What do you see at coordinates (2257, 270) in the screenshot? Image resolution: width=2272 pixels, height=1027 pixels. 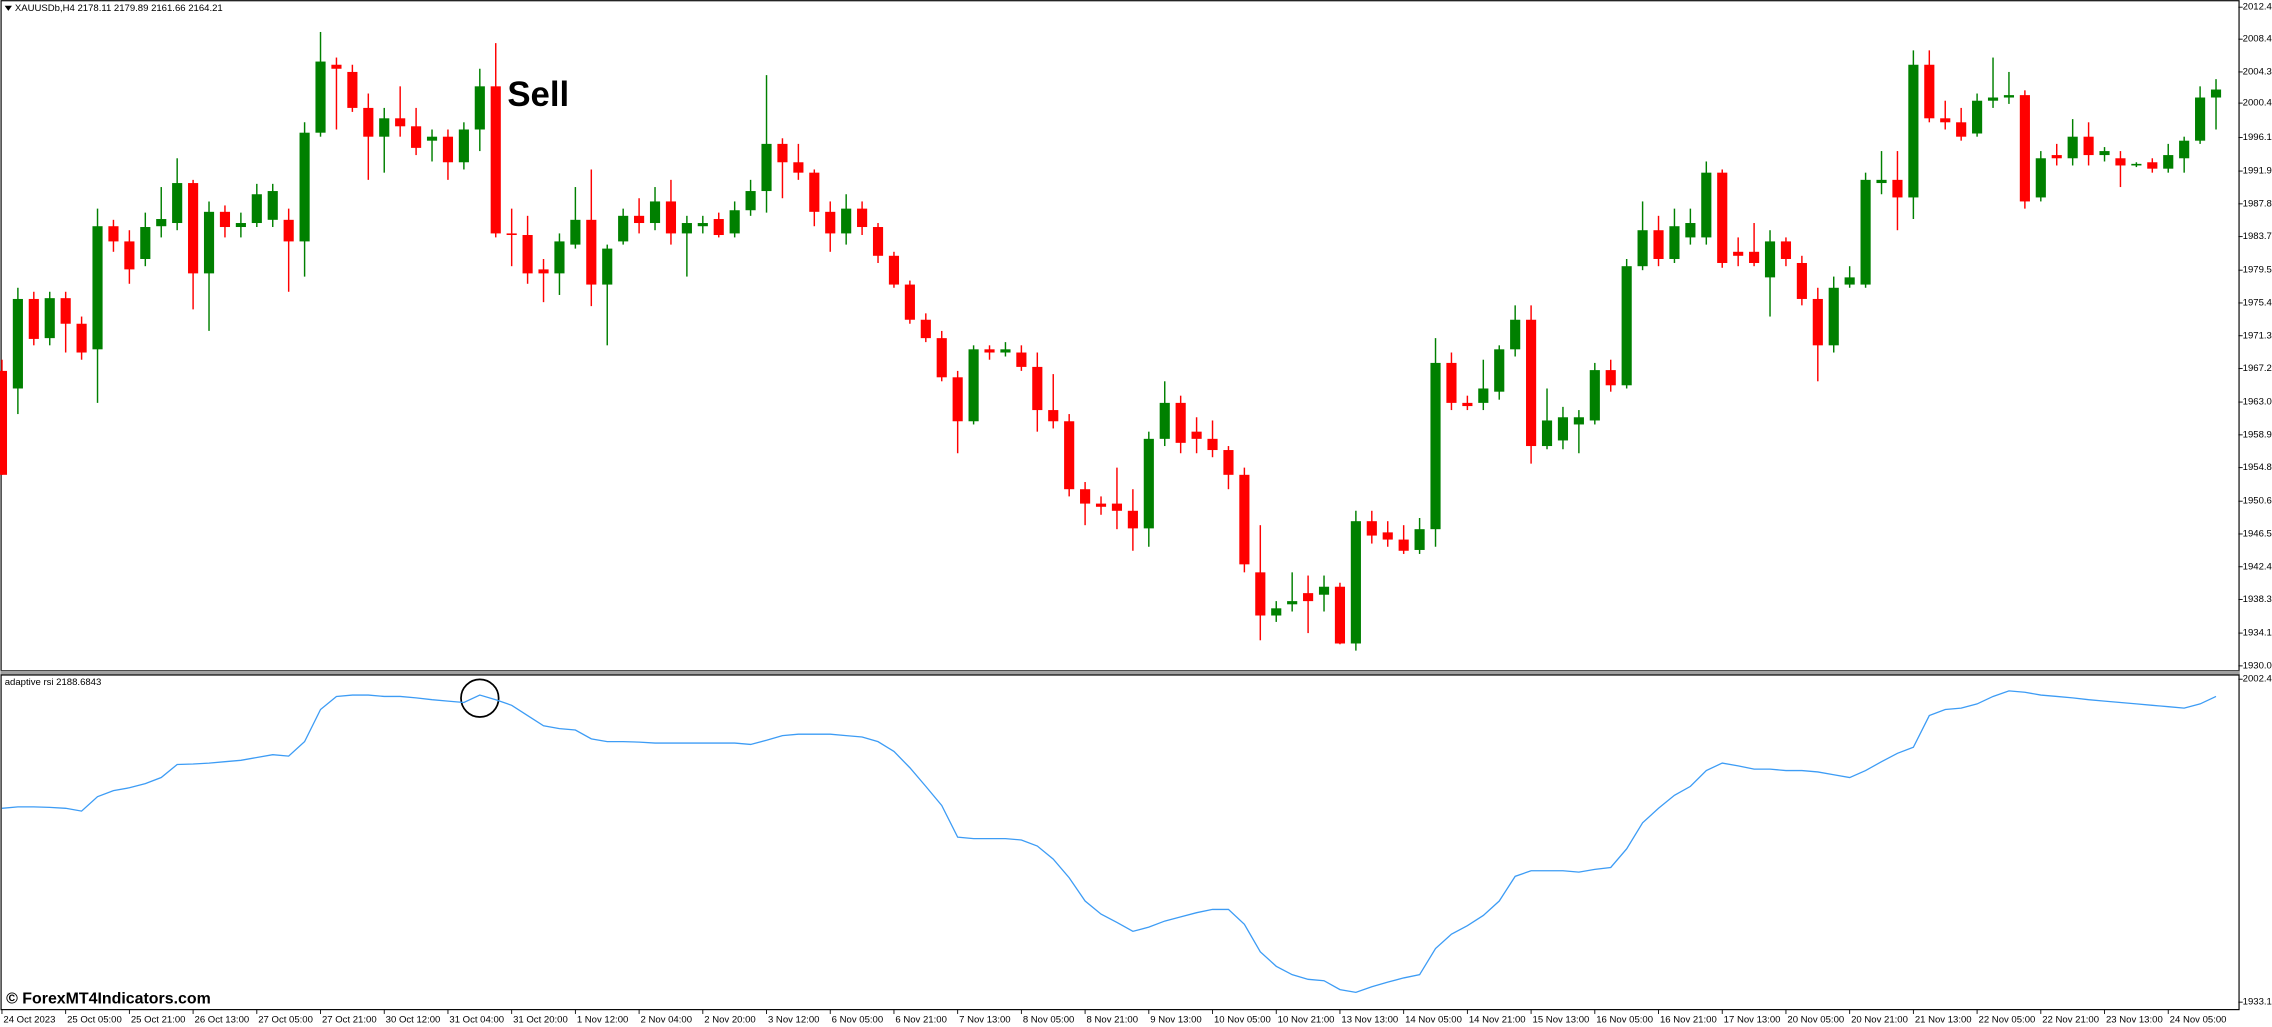 I see `y-tick-label: 1979.5` at bounding box center [2257, 270].